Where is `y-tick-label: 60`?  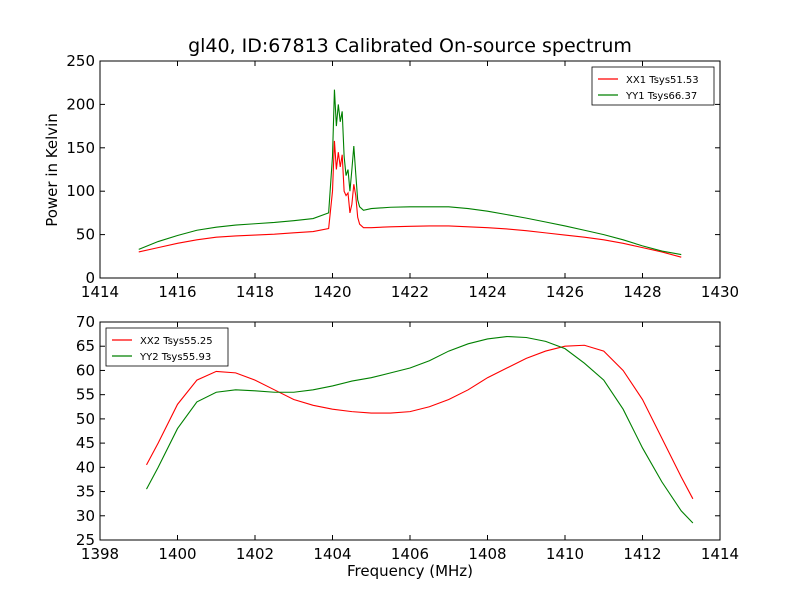 y-tick-label: 60 is located at coordinates (85, 370).